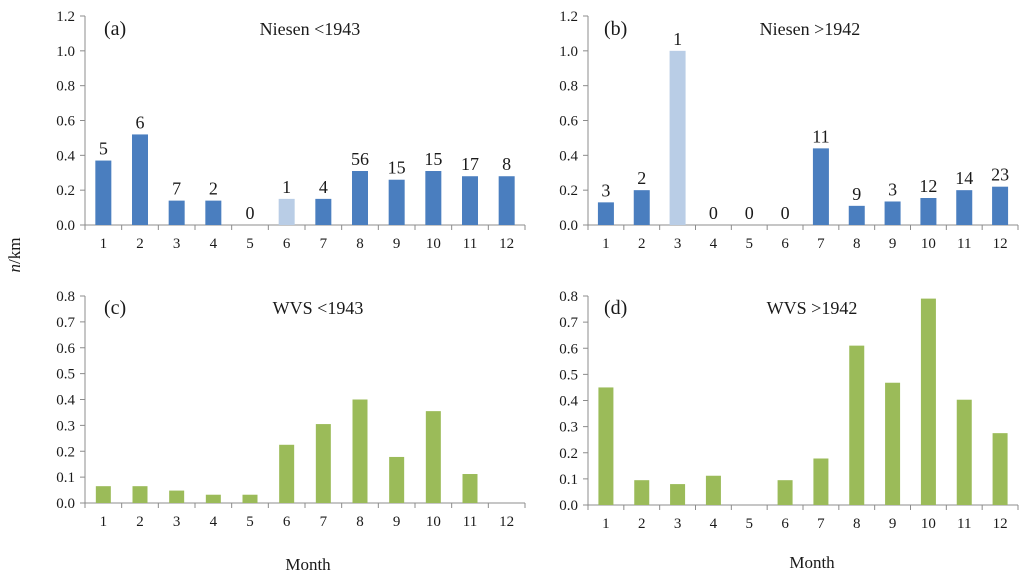  Describe the element at coordinates (615, 29) in the screenshot. I see `panel-label: (b)` at that location.